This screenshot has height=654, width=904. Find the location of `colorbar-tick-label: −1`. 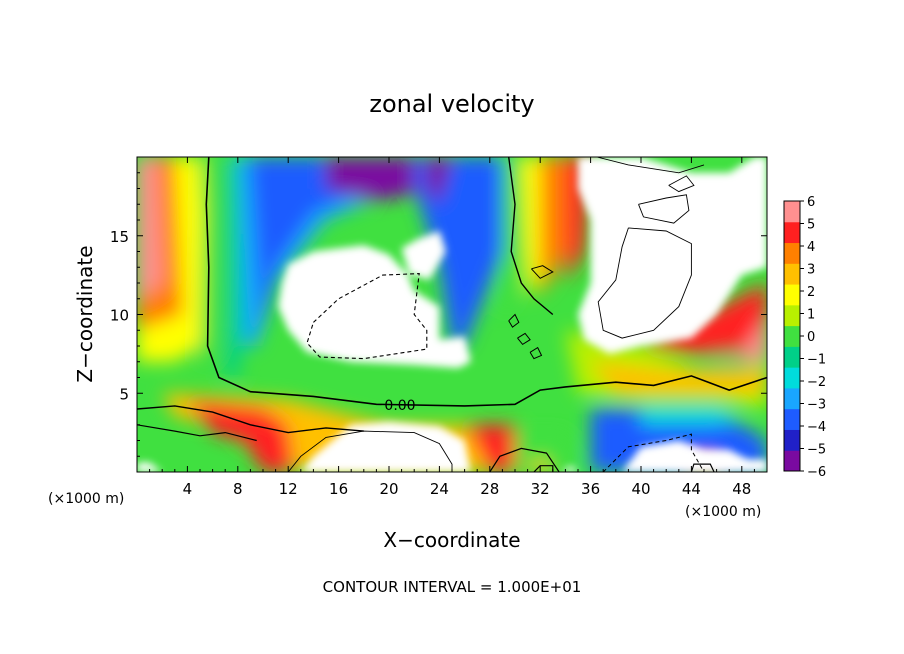

colorbar-tick-label: −1 is located at coordinates (816, 360).